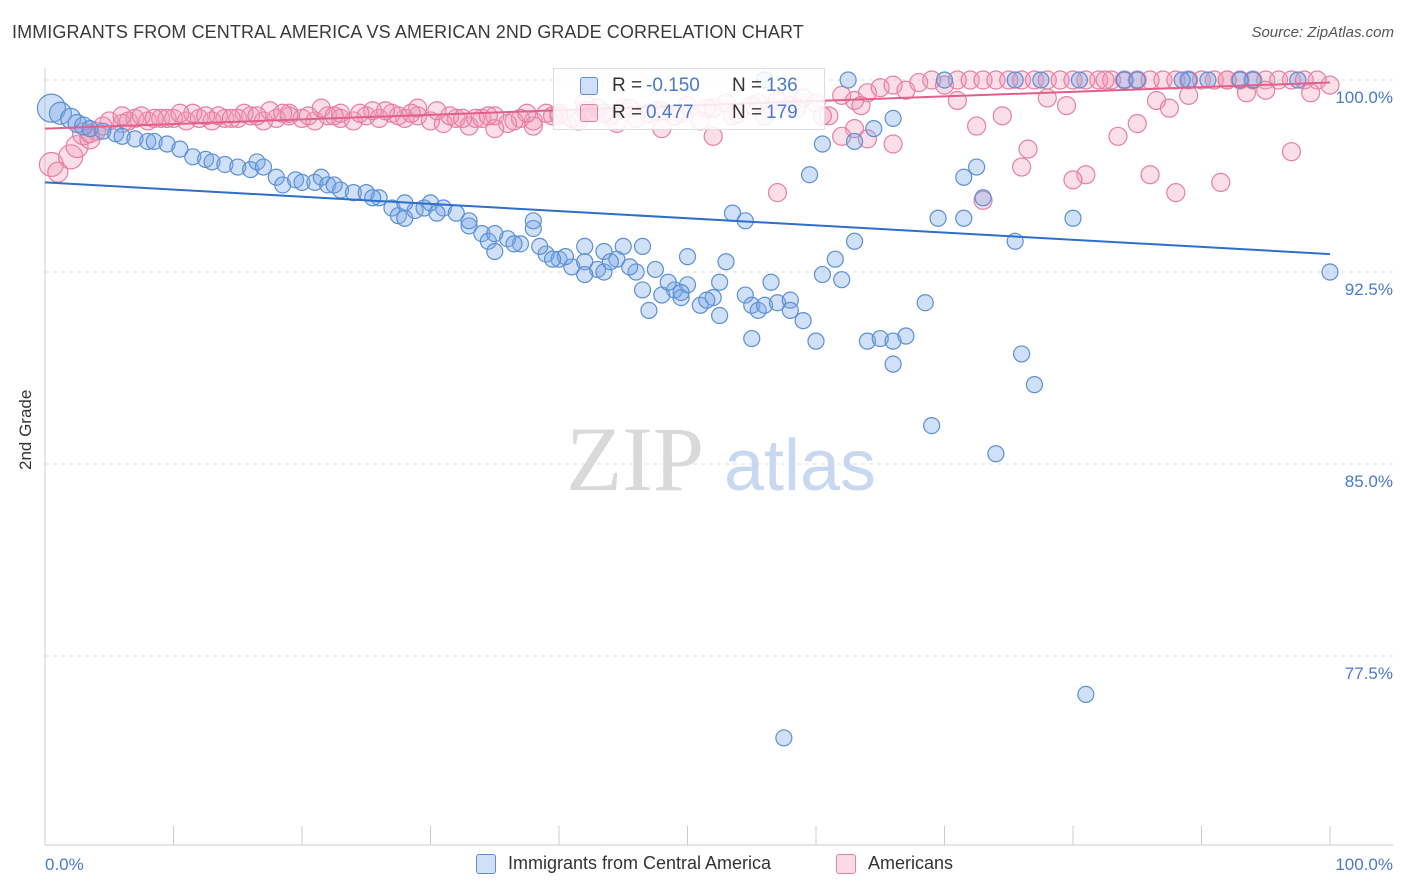 Image resolution: width=1406 pixels, height=892 pixels. Describe the element at coordinates (782, 112) in the screenshot. I see `stats-n-value: 179` at that location.